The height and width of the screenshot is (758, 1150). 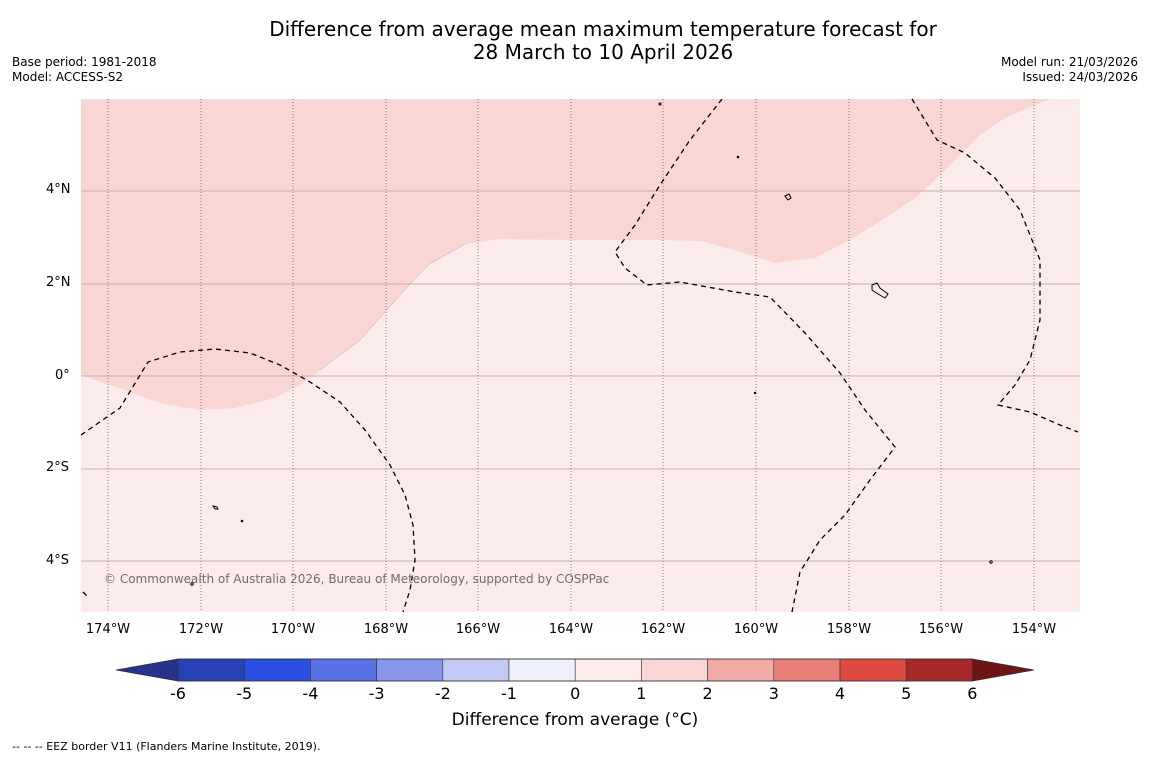 I want to click on base-period: Base period: 1981-2018, so click(x=84, y=62).